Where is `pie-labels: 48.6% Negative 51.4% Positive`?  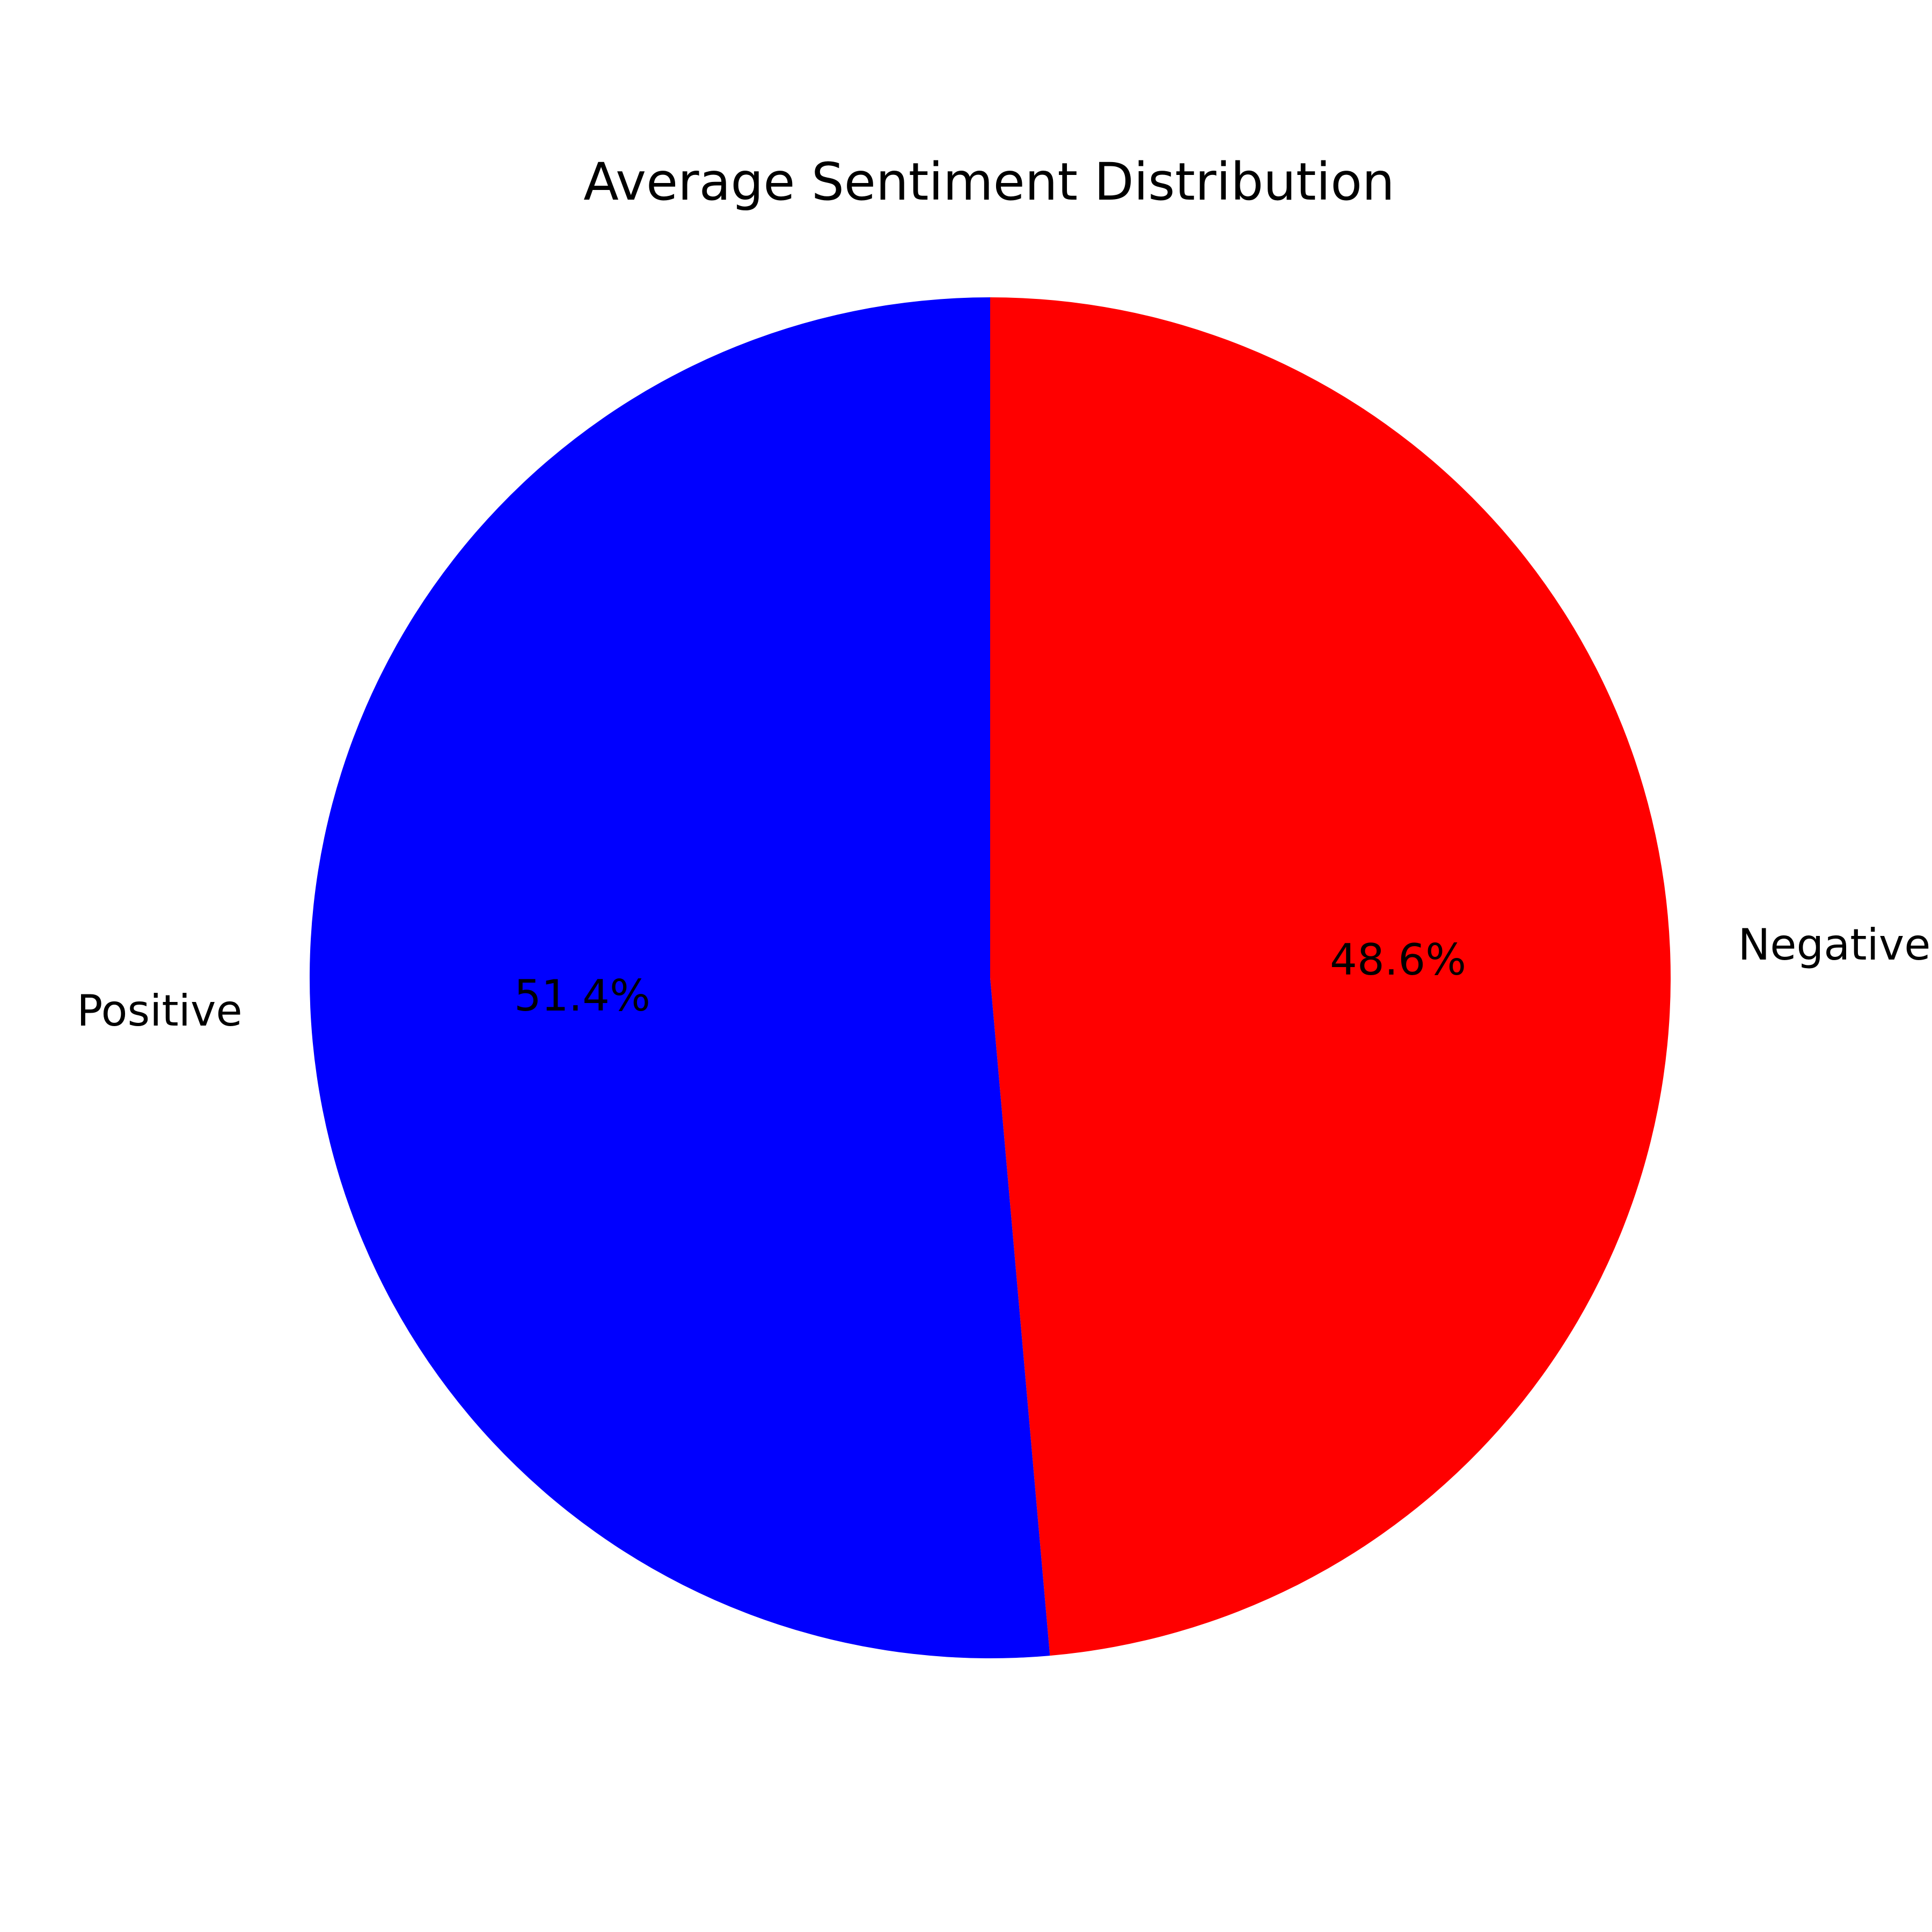 pie-labels: 48.6% Negative 51.4% Positive is located at coordinates (1003, 978).